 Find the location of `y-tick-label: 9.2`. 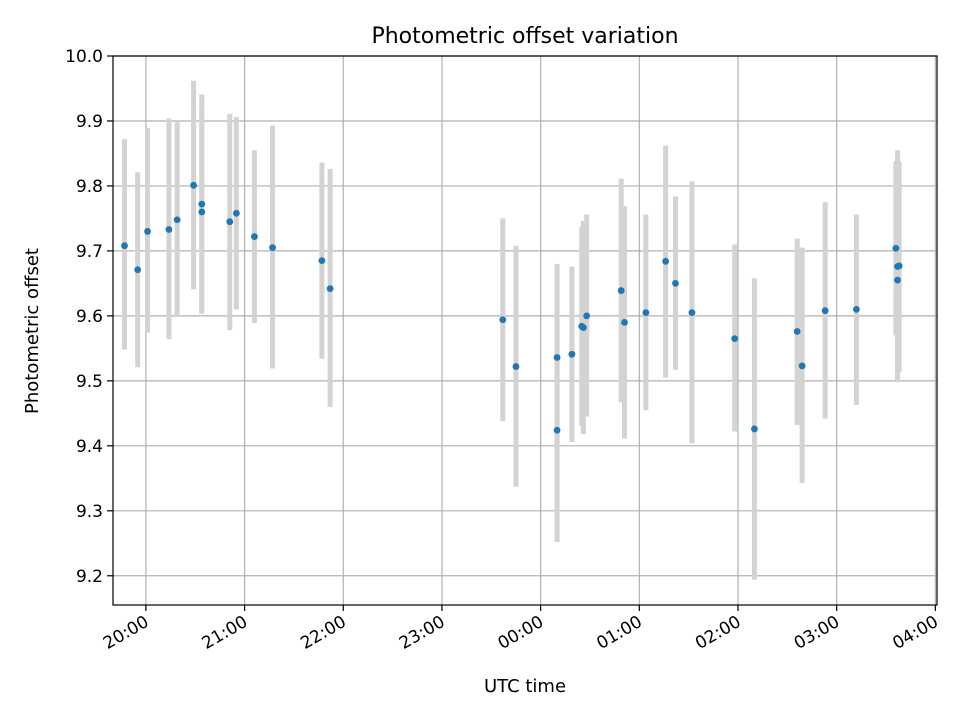

y-tick-label: 9.2 is located at coordinates (89, 577).